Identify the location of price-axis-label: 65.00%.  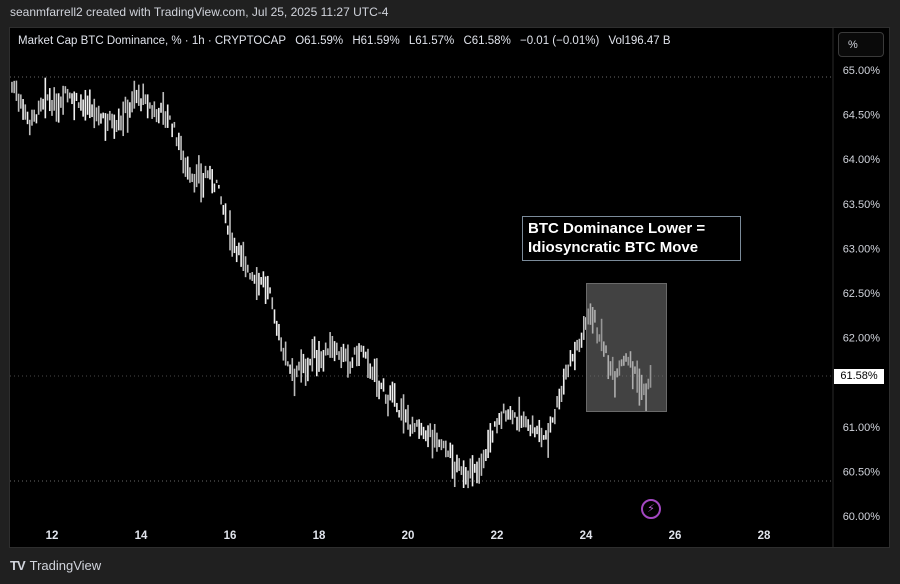
(862, 71).